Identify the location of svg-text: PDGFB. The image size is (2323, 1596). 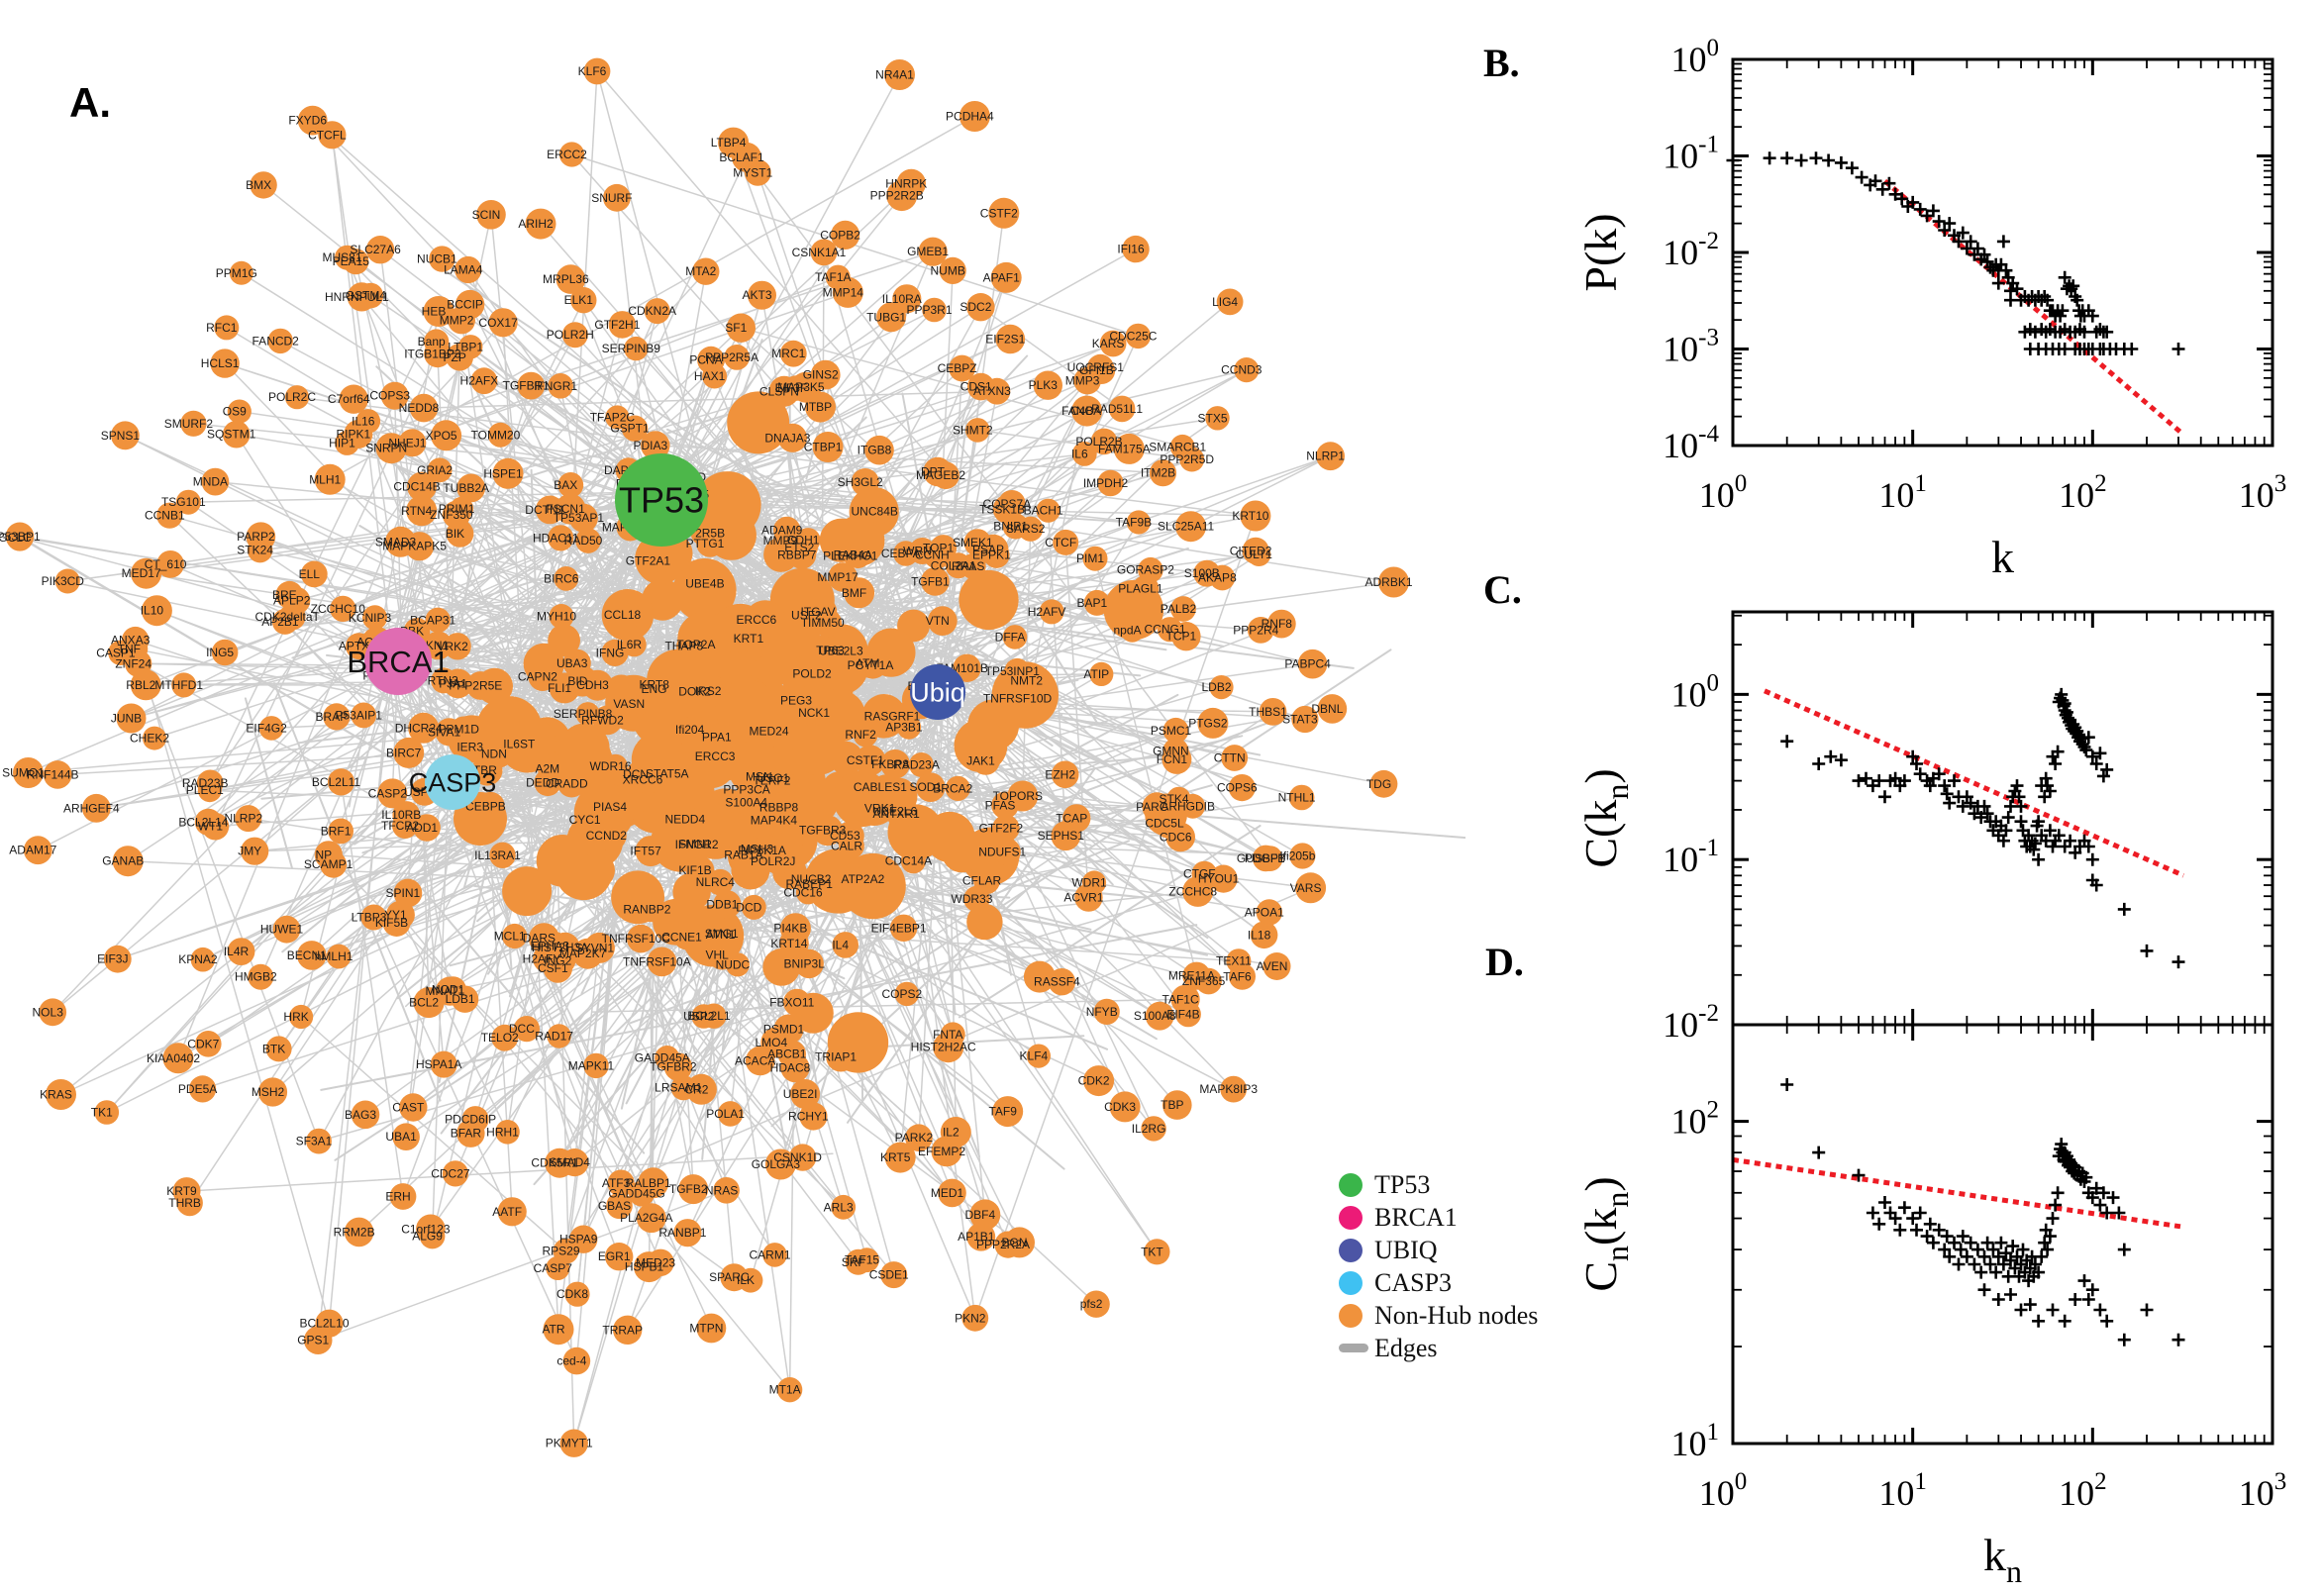
(1265, 858).